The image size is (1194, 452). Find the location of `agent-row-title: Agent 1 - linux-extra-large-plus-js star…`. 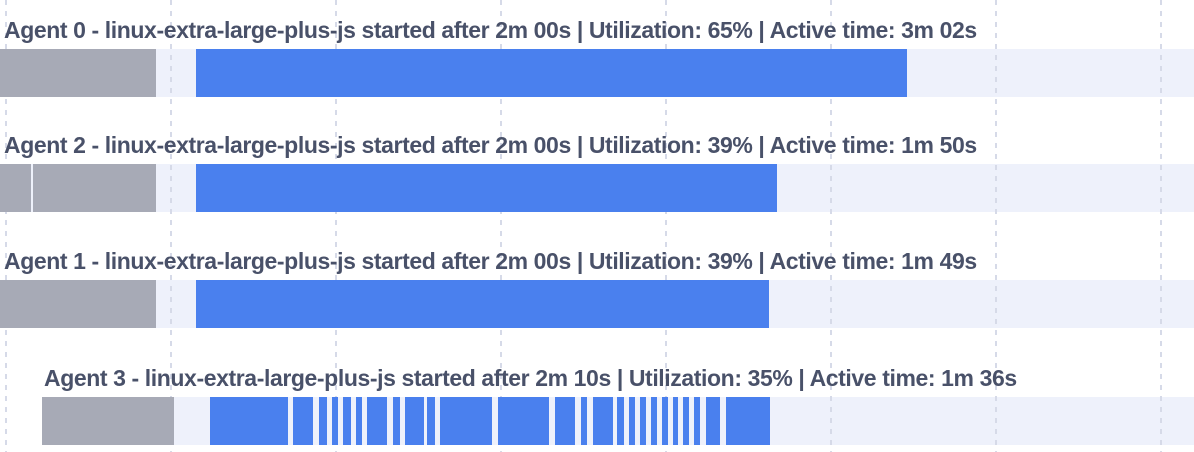

agent-row-title: Agent 1 - linux-extra-large-plus-js star… is located at coordinates (490, 261).